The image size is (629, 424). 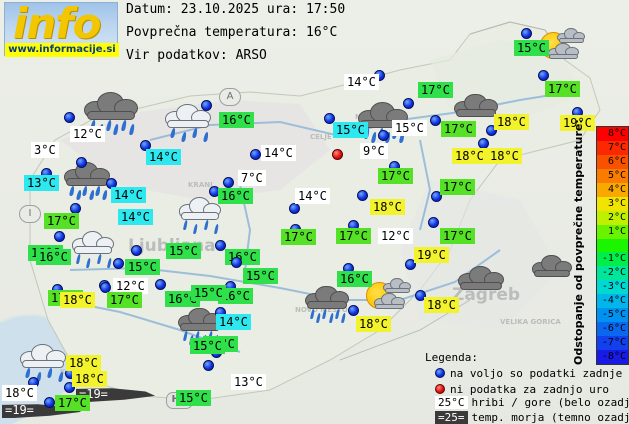 What do you see at coordinates (200, 185) in the screenshot?
I see `city-label: KRANJ` at bounding box center [200, 185].